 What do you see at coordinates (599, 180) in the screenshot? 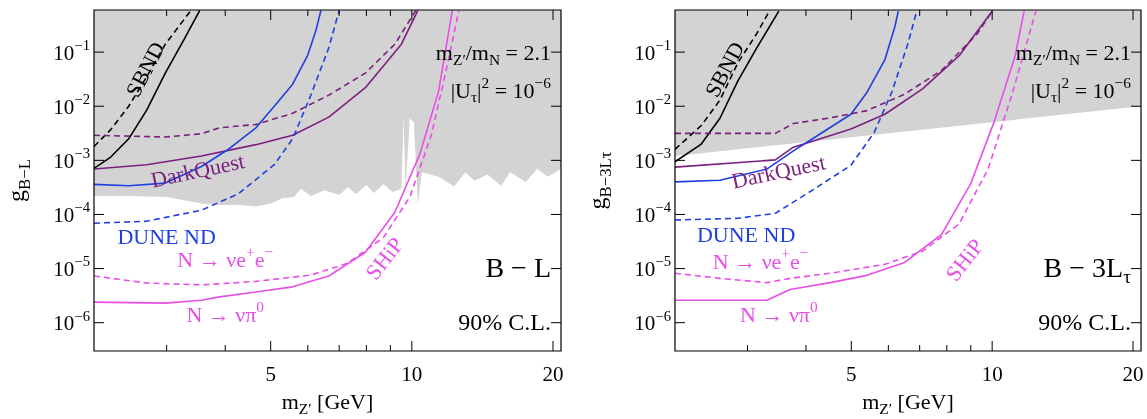
I see `y-axis-title: gB−3Lτ` at bounding box center [599, 180].